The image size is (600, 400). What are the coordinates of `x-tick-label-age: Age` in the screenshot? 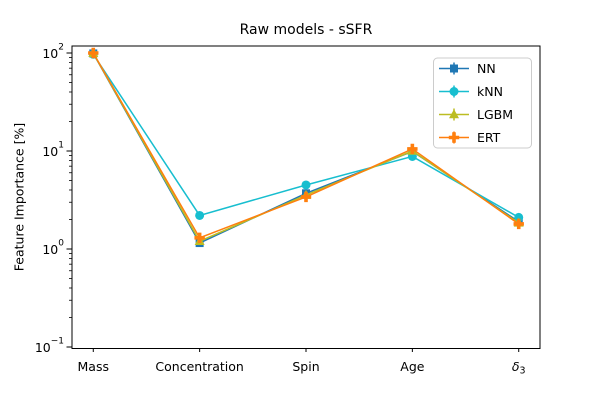 It's located at (412, 366).